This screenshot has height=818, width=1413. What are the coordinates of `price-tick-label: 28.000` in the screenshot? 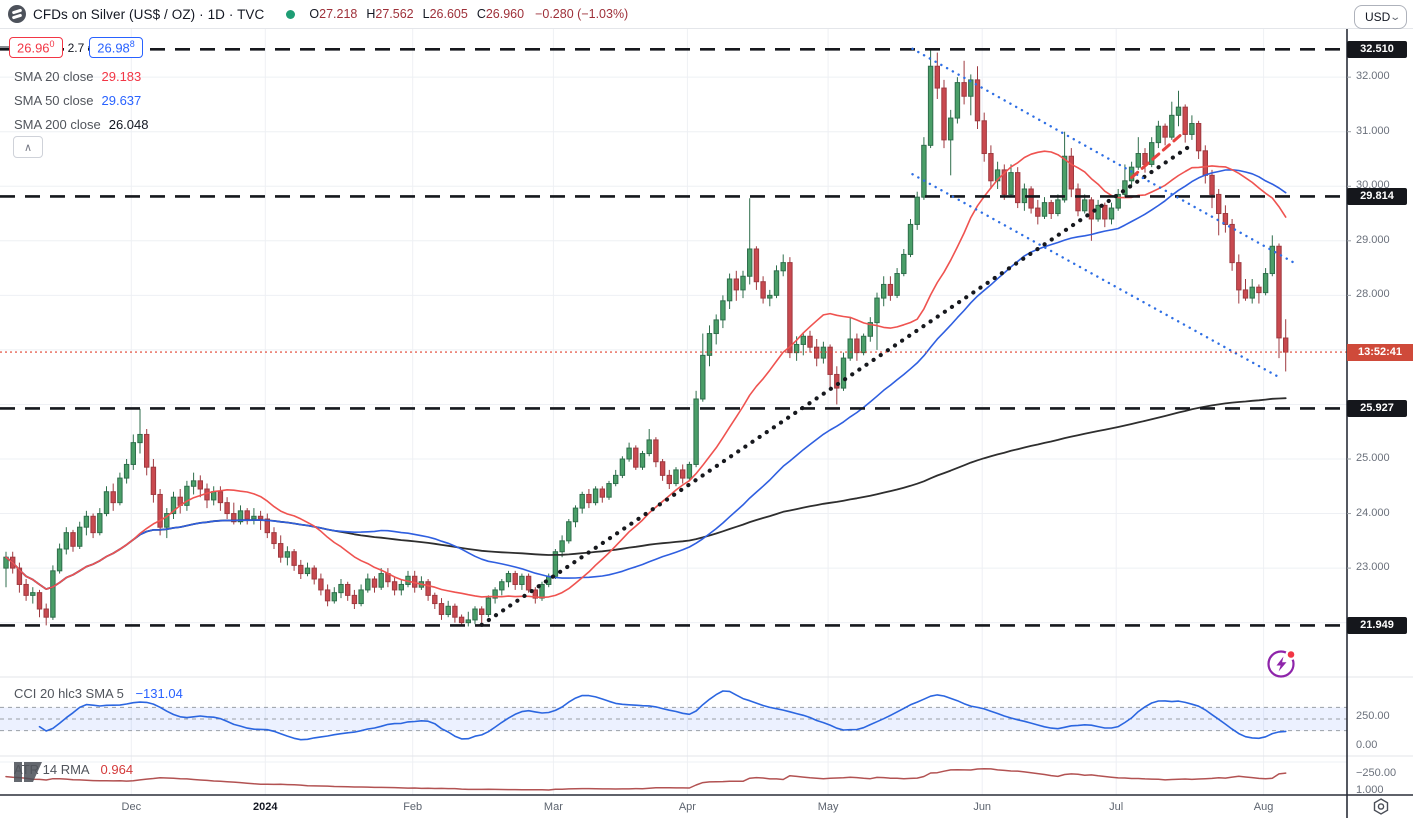 It's located at (1373, 294).